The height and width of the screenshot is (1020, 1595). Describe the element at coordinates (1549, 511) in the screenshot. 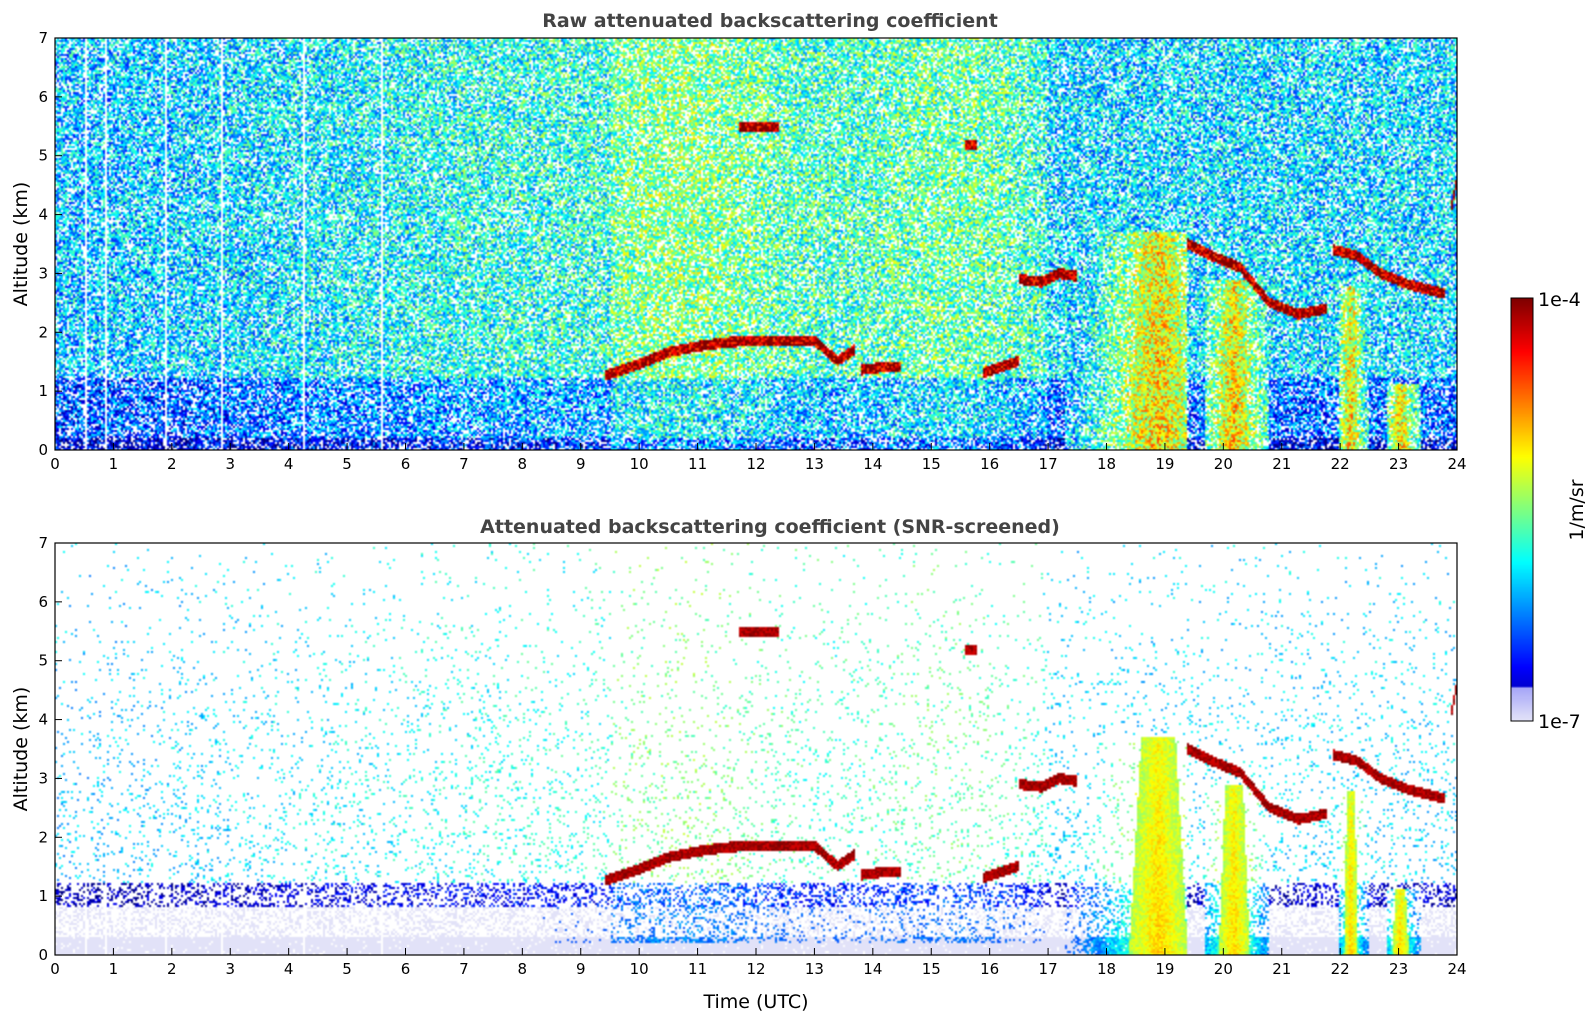

I see `colorbar: 1e-4 1e-7 1/m/sr` at that location.